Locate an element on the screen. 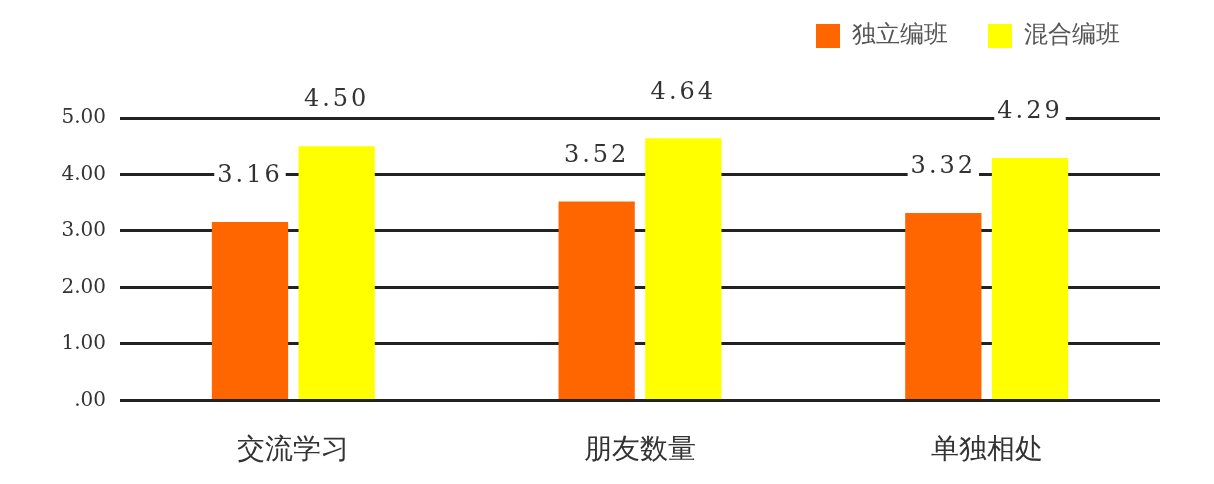  y-tick-label: .00 is located at coordinates (90, 398).